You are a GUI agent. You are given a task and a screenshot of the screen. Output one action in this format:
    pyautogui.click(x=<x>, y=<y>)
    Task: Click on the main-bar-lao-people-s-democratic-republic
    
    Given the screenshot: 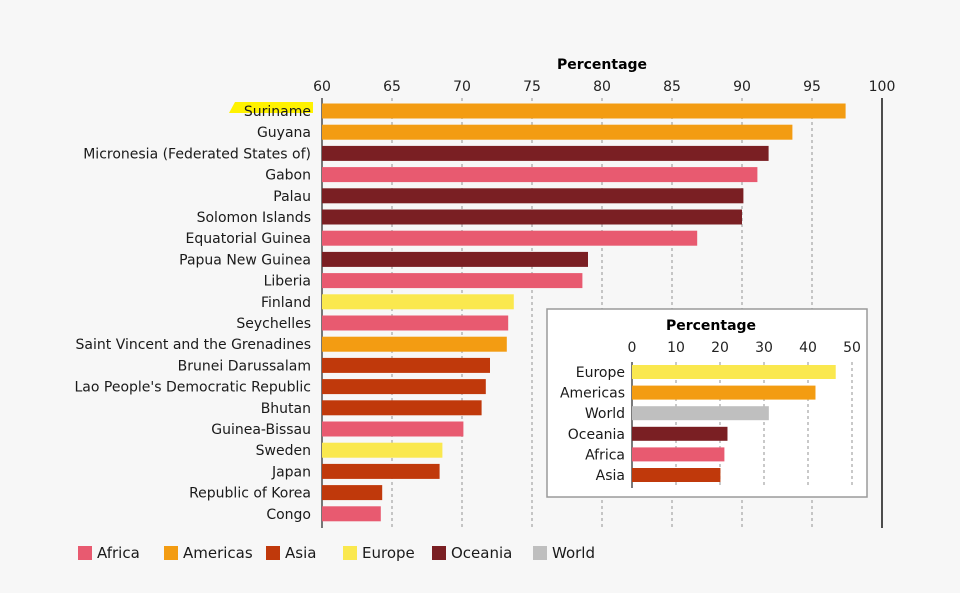 What is the action you would take?
    pyautogui.click(x=404, y=387)
    